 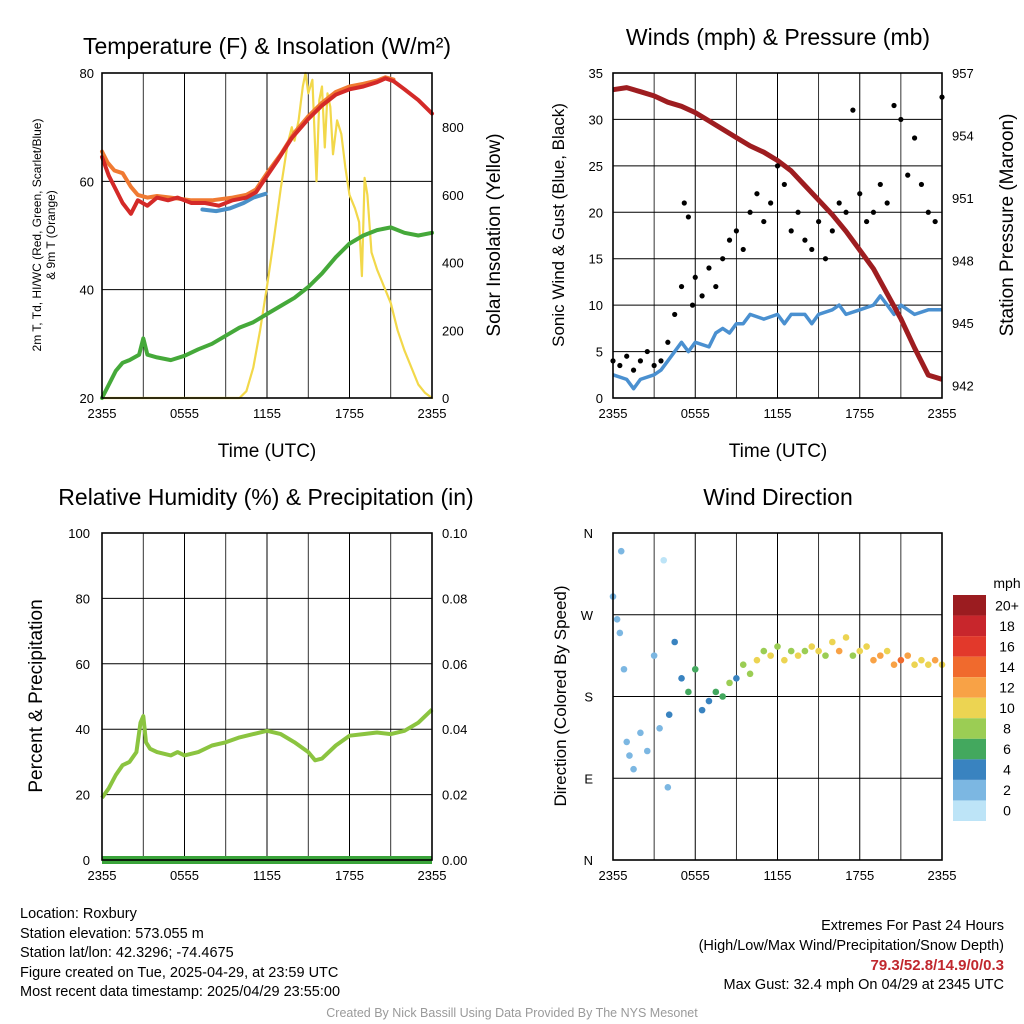 What do you see at coordinates (83, 795) in the screenshot?
I see `humidity-y-tick-label: 20` at bounding box center [83, 795].